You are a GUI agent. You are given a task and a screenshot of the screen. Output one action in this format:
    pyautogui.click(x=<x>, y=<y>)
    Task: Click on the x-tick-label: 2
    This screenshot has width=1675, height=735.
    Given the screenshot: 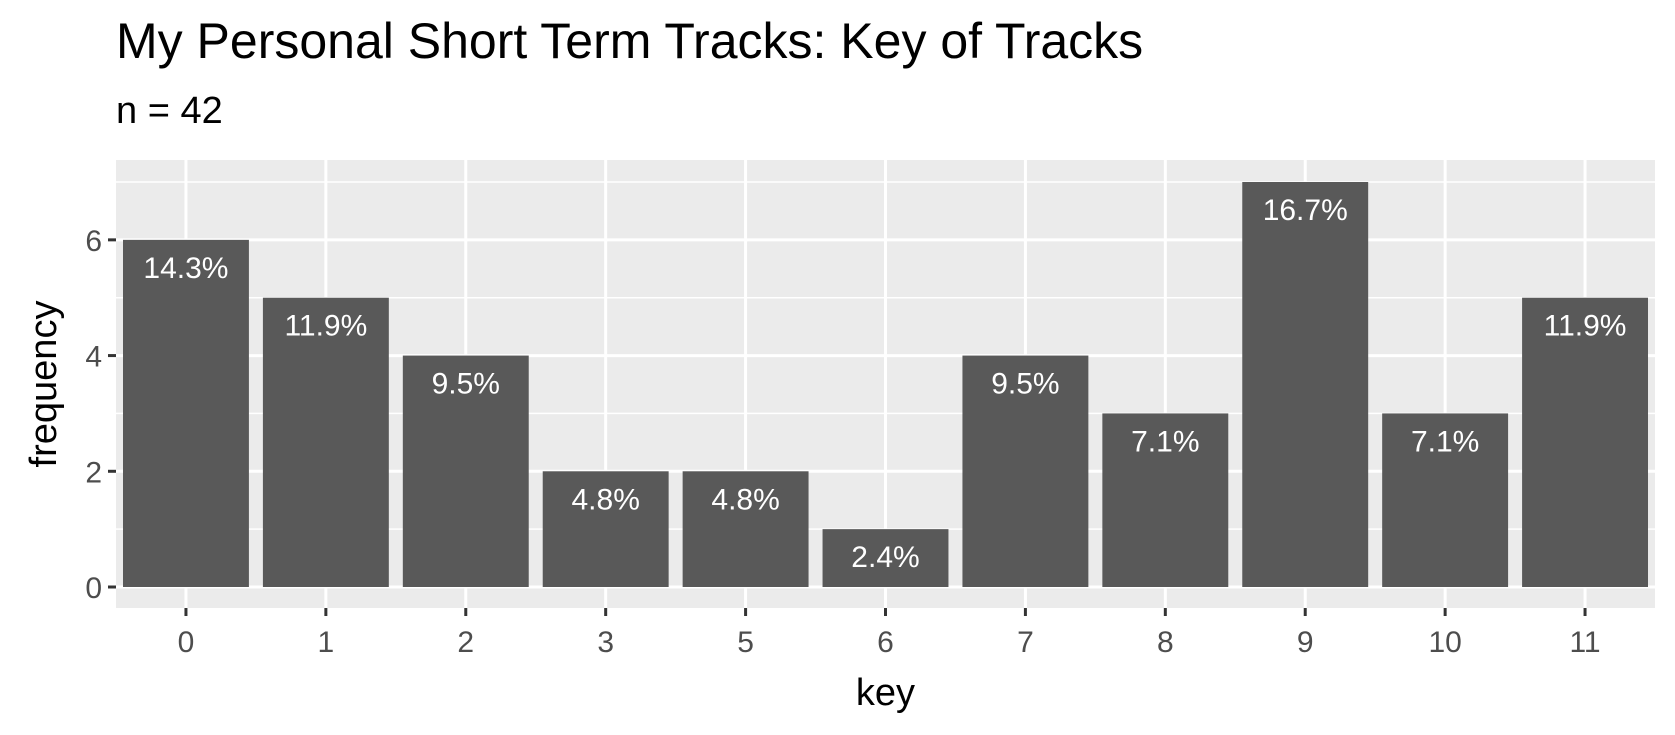 What is the action you would take?
    pyautogui.click(x=465, y=642)
    